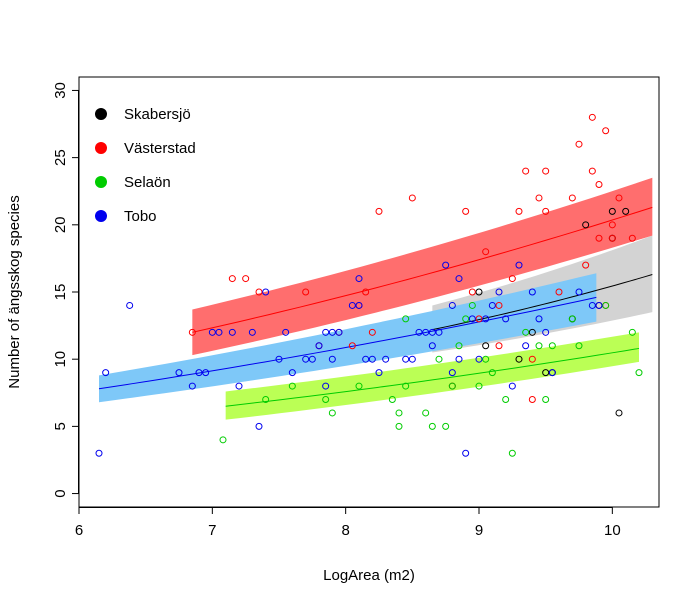  Describe the element at coordinates (60, 359) in the screenshot. I see `y-tick-label: 10` at that location.